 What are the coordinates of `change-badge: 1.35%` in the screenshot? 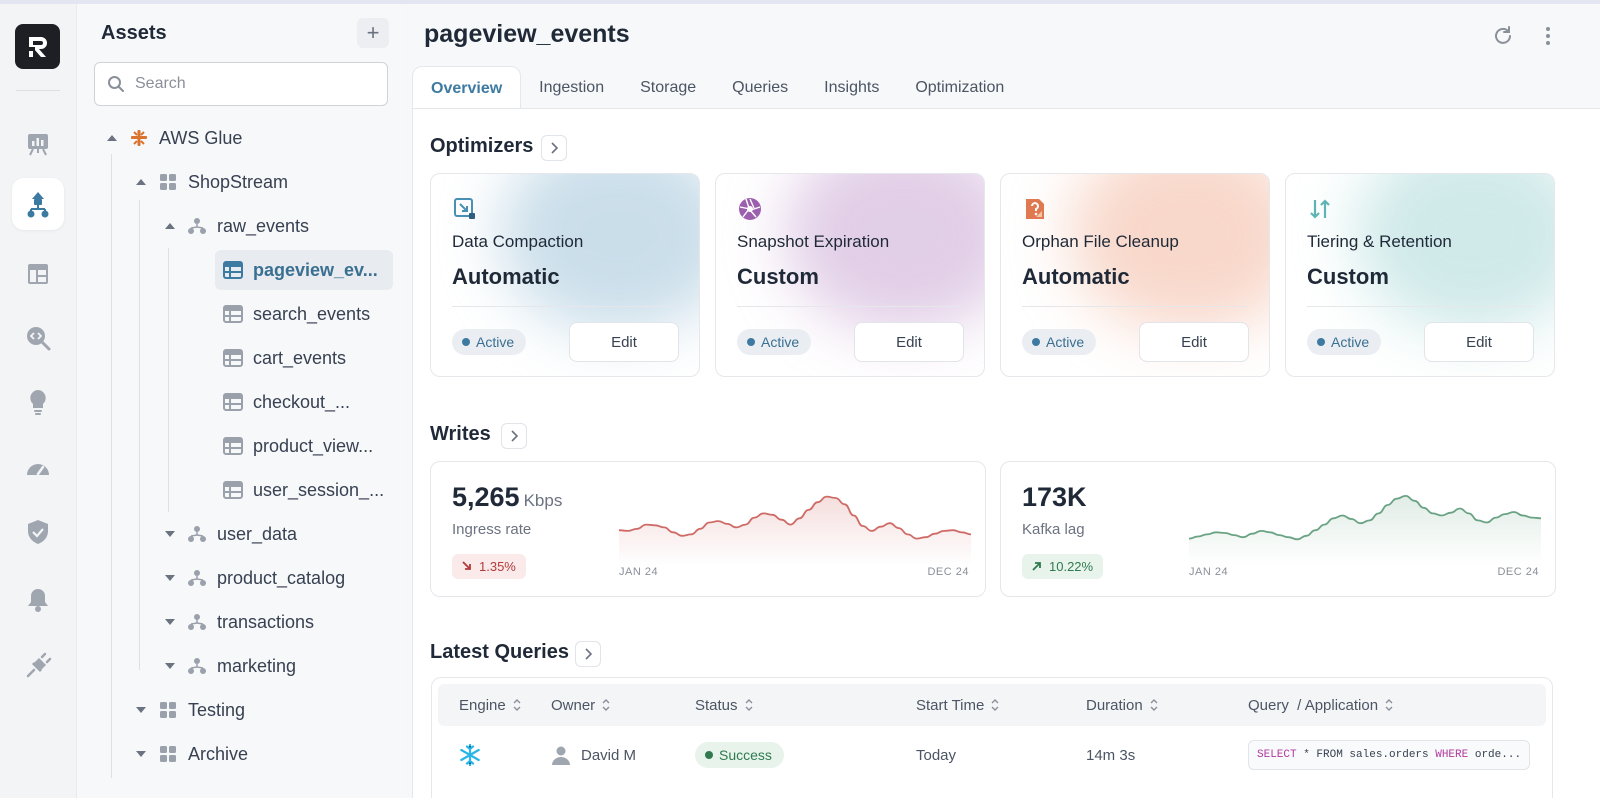 It's located at (489, 566).